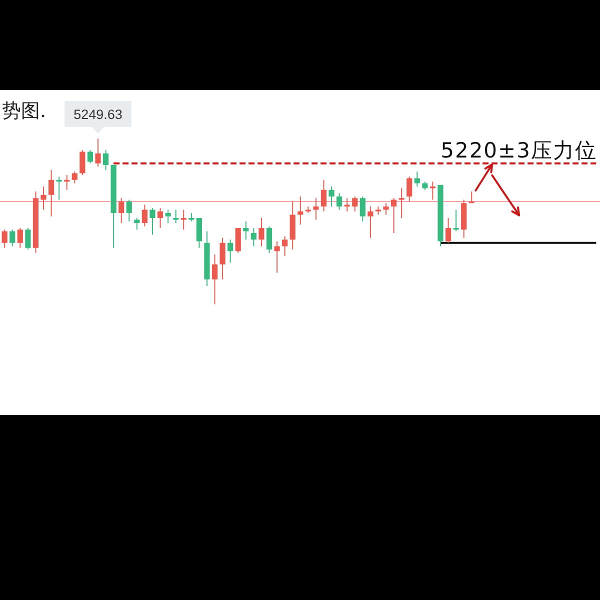  What do you see at coordinates (24, 111) in the screenshot?
I see `chart-title: 势图.` at bounding box center [24, 111].